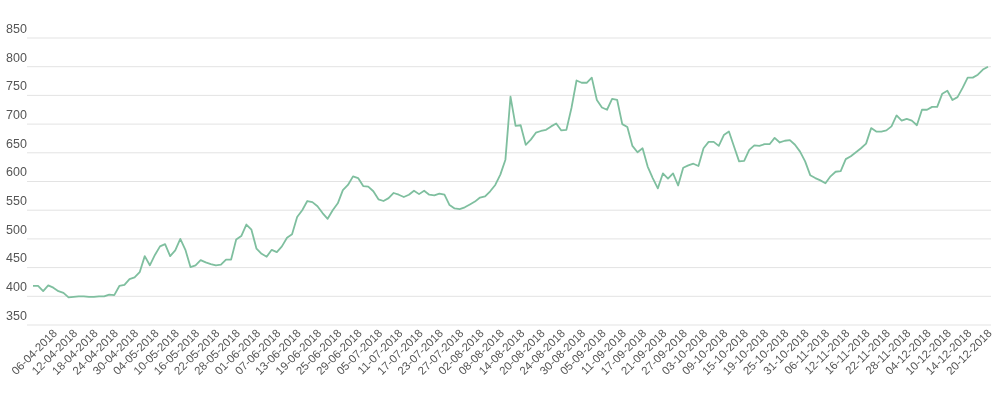  What do you see at coordinates (16, 258) in the screenshot?
I see `y-tick-label: 450` at bounding box center [16, 258].